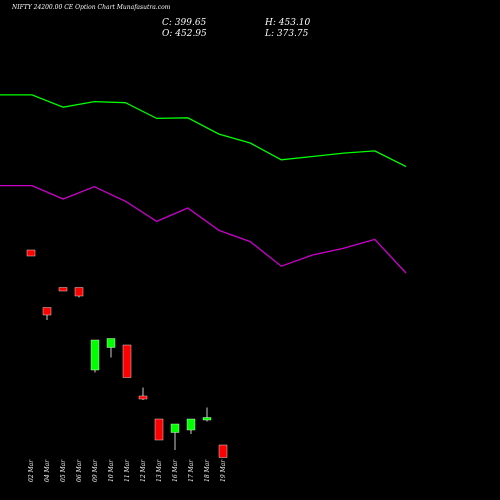  Describe the element at coordinates (175, 470) in the screenshot. I see `date-tick-label: 16 Mar` at that location.